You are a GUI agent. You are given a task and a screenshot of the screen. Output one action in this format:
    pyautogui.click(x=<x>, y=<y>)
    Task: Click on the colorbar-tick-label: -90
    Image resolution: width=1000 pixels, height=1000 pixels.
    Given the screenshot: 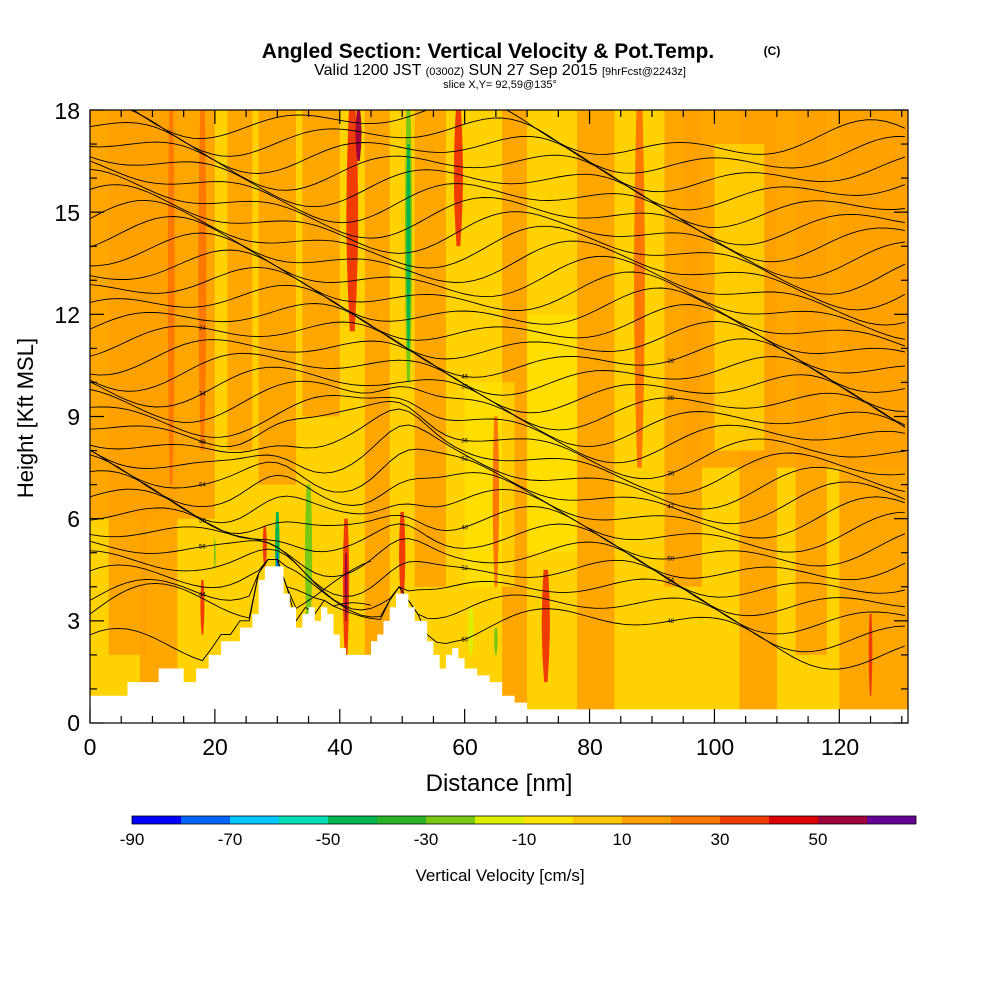 What is the action you would take?
    pyautogui.click(x=132, y=839)
    